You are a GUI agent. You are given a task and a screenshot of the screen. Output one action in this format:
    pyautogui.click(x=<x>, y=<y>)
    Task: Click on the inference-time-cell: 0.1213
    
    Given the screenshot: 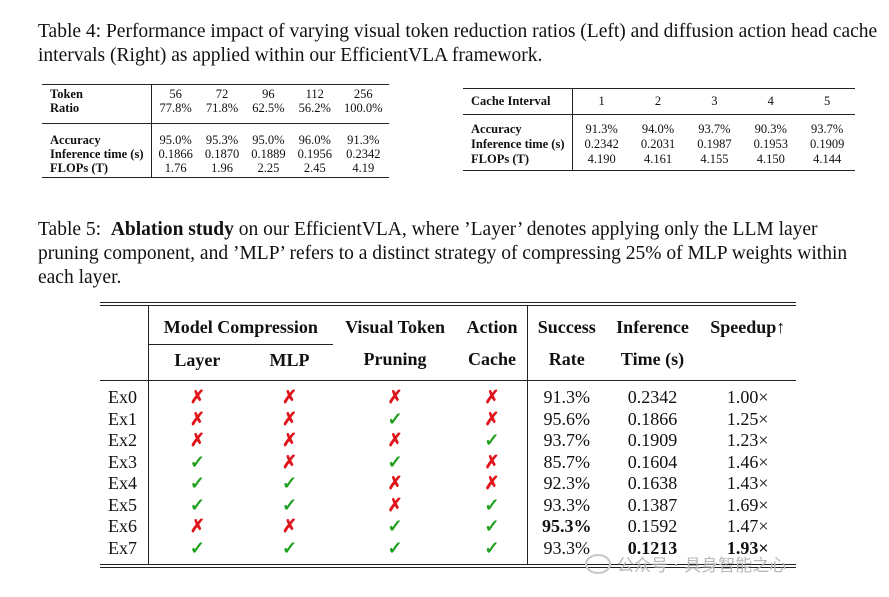 What is the action you would take?
    pyautogui.click(x=652, y=552)
    